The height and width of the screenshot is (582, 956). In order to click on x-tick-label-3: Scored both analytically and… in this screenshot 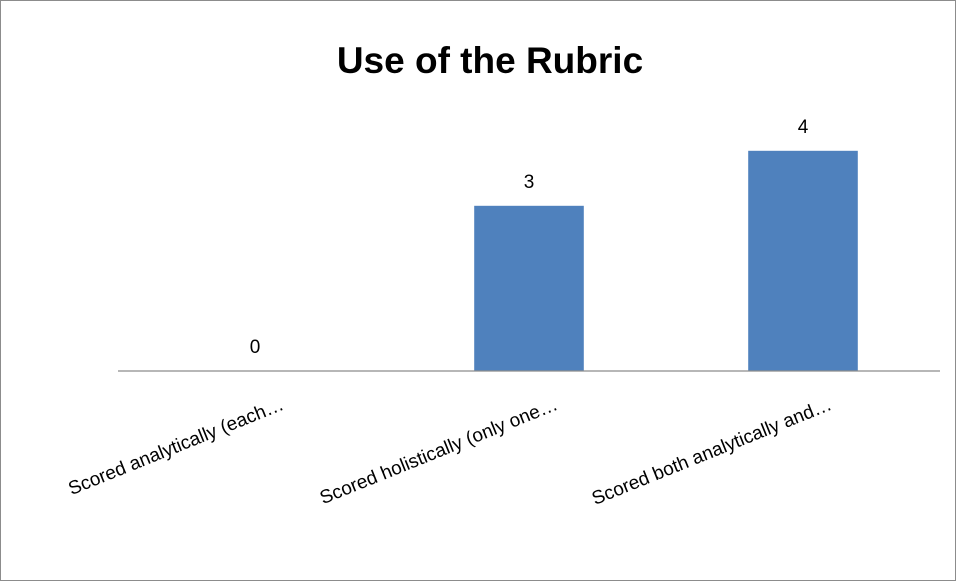, I will do `click(712, 452)`.